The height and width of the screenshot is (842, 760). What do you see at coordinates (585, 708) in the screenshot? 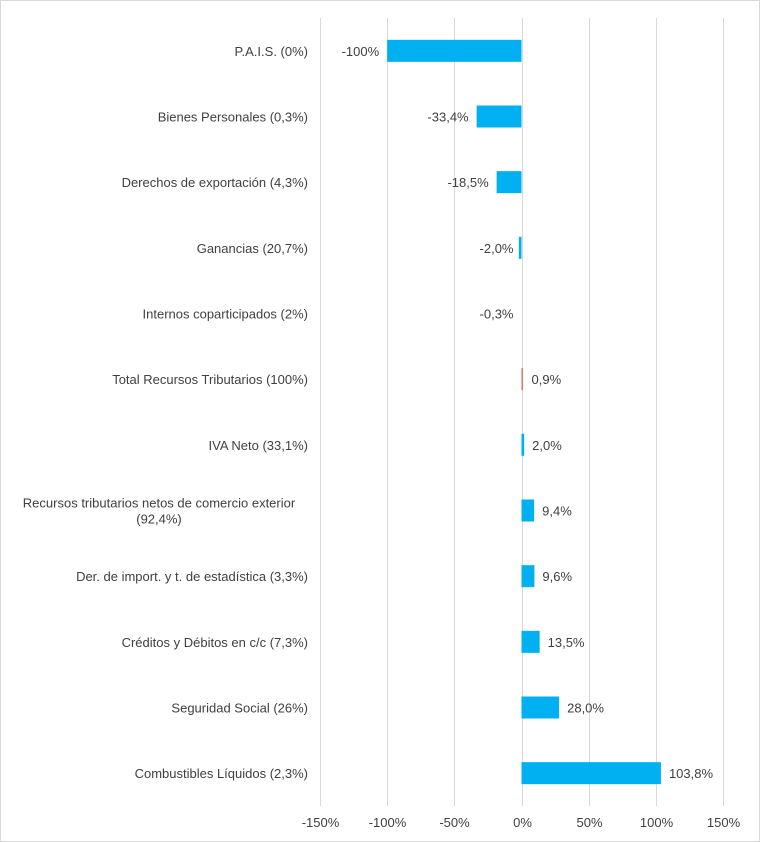
I see `data-label: 28,0%` at bounding box center [585, 708].